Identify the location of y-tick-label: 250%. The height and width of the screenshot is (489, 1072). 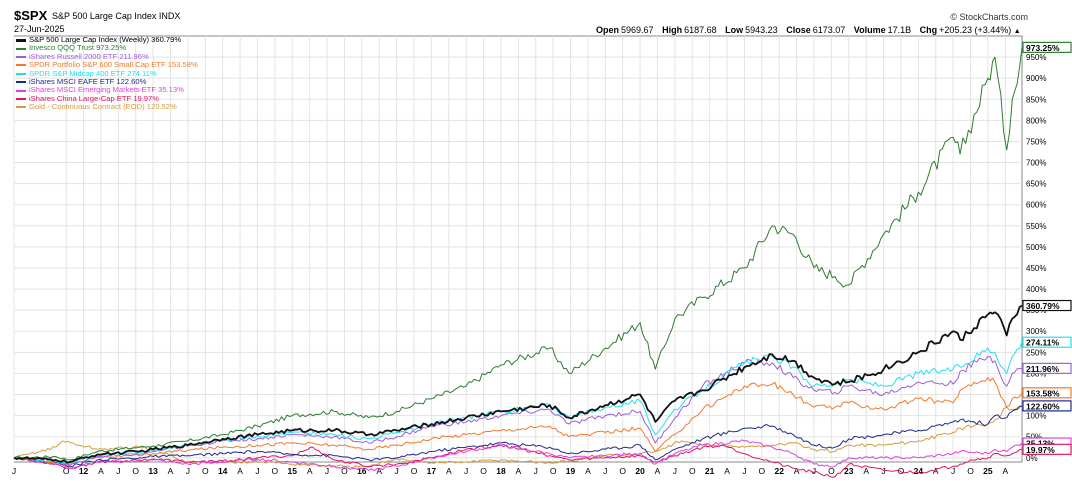
(1036, 352).